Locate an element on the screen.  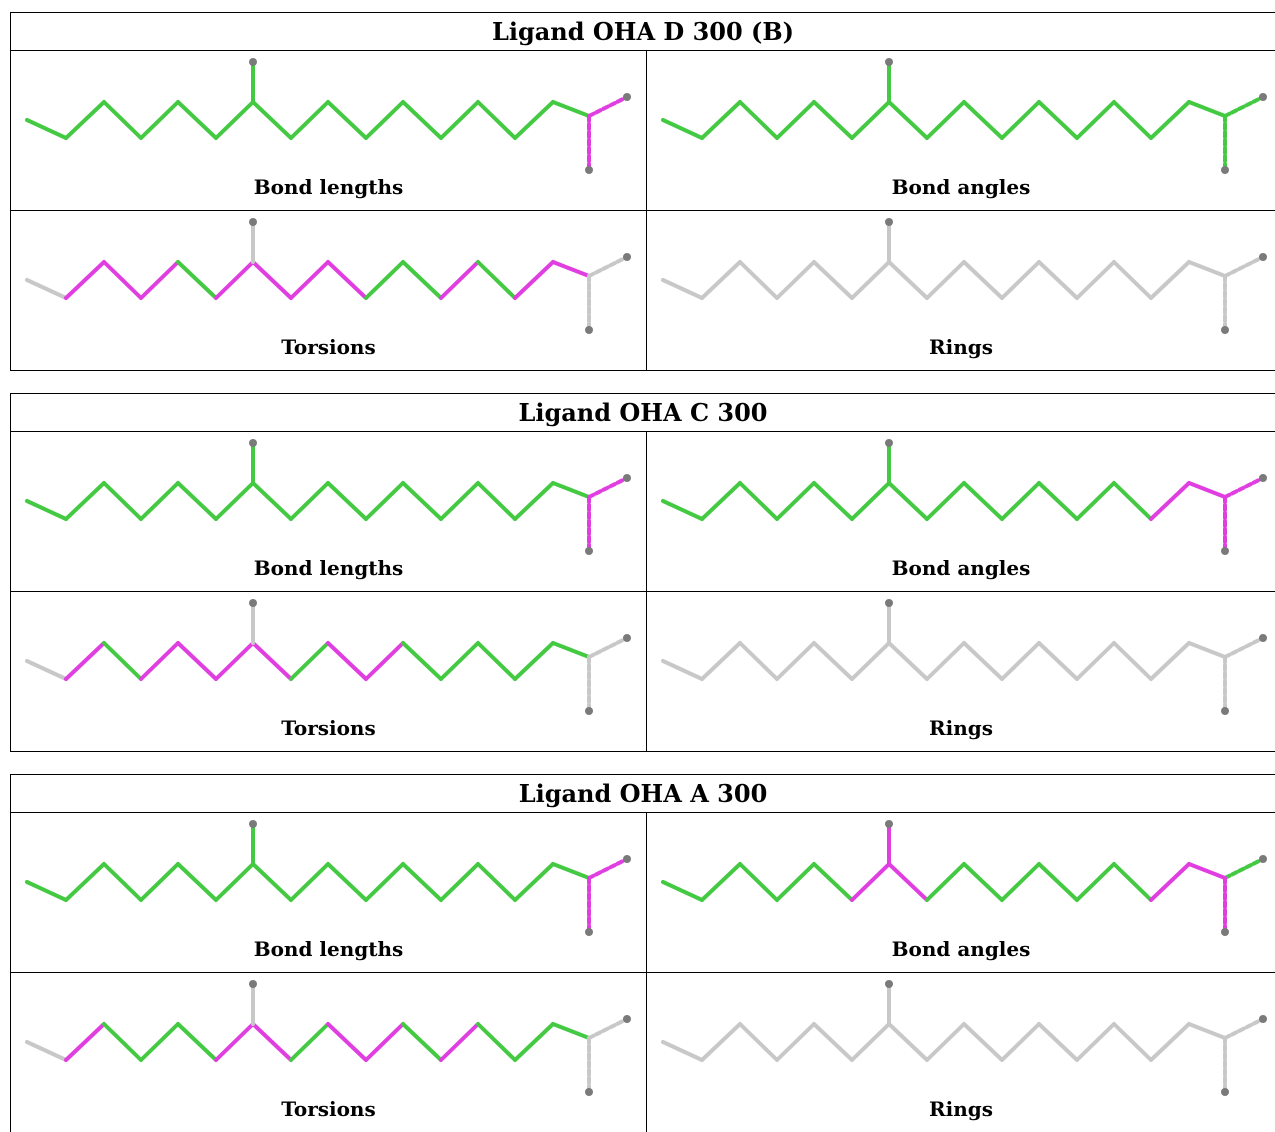
panel-caption: Torsions is located at coordinates (328, 1109).